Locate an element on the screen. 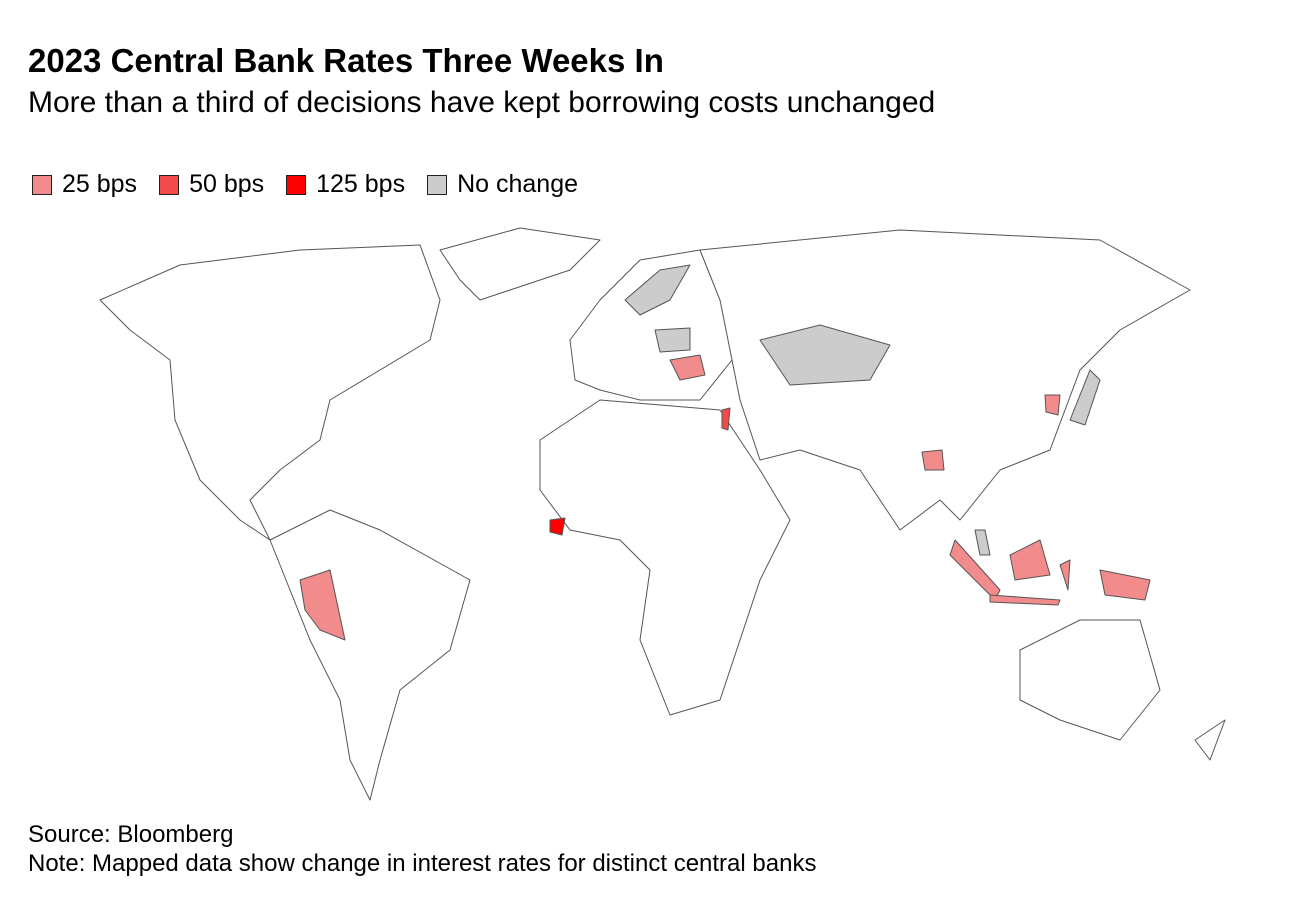 Image resolution: width=1296 pixels, height=904 pixels. australia is located at coordinates (1090, 680).